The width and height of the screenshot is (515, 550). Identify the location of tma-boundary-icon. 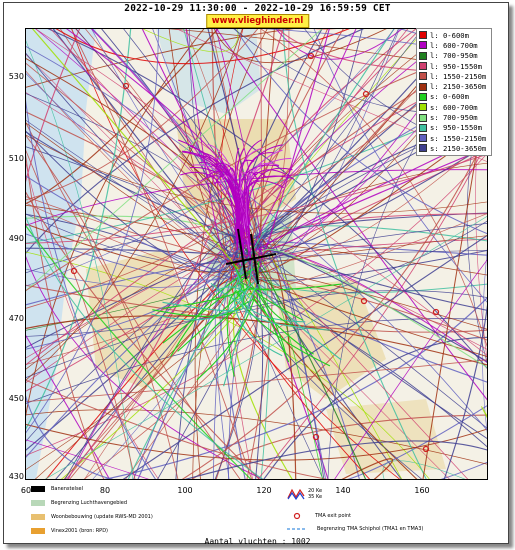
(296, 529).